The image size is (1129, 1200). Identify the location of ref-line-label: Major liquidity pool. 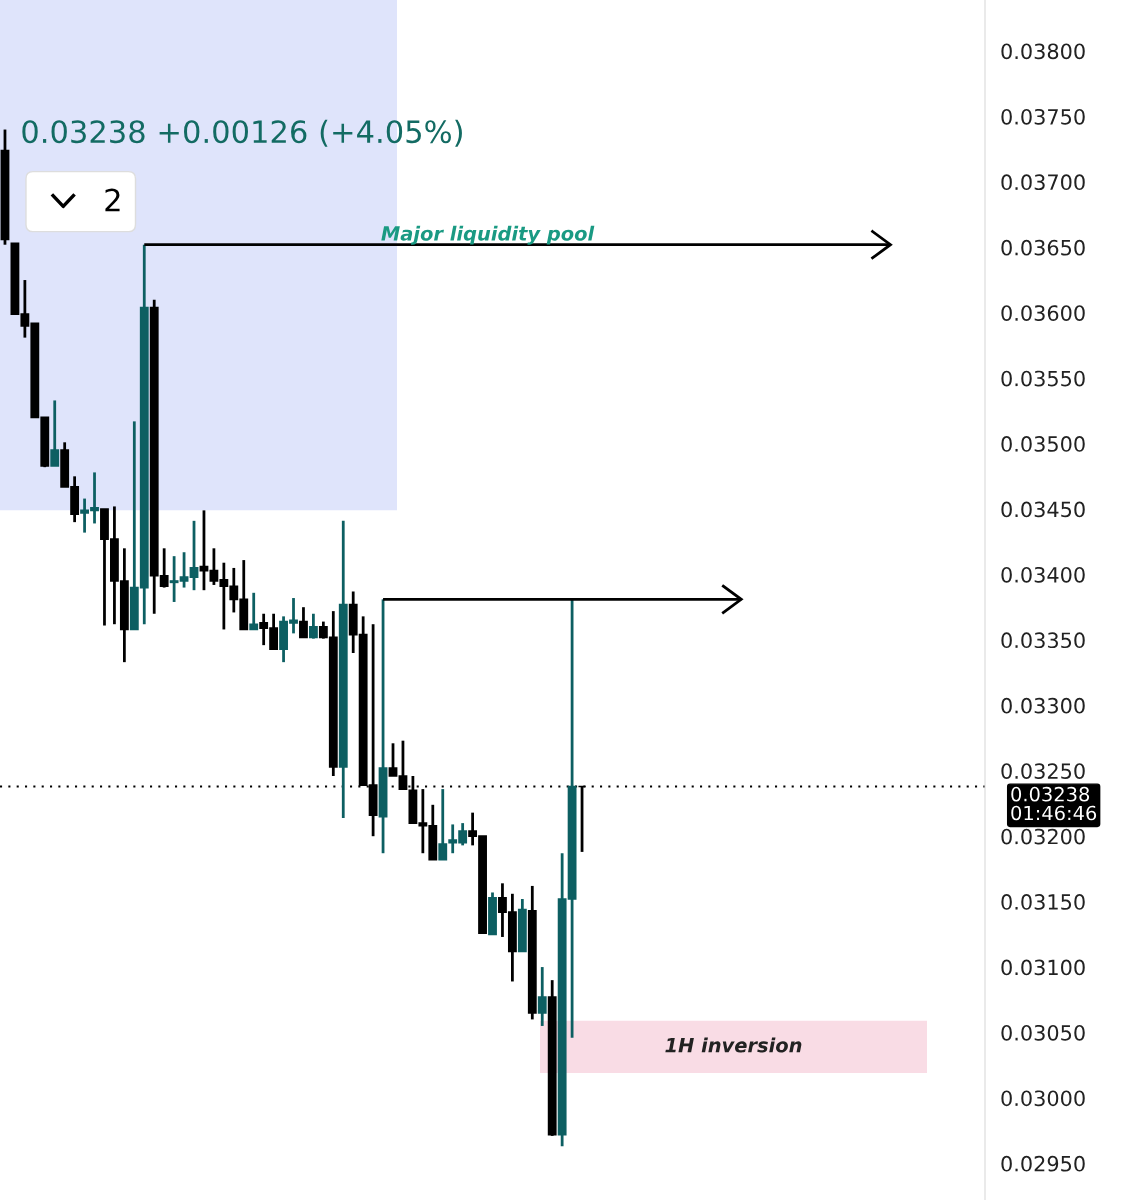
(488, 235).